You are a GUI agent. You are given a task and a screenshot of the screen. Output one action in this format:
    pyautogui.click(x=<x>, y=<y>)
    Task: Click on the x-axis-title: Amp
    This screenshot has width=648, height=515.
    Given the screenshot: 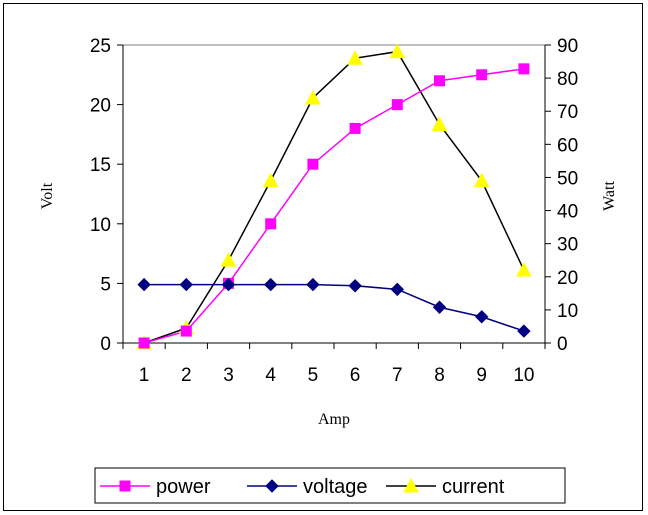 What is the action you would take?
    pyautogui.click(x=334, y=419)
    